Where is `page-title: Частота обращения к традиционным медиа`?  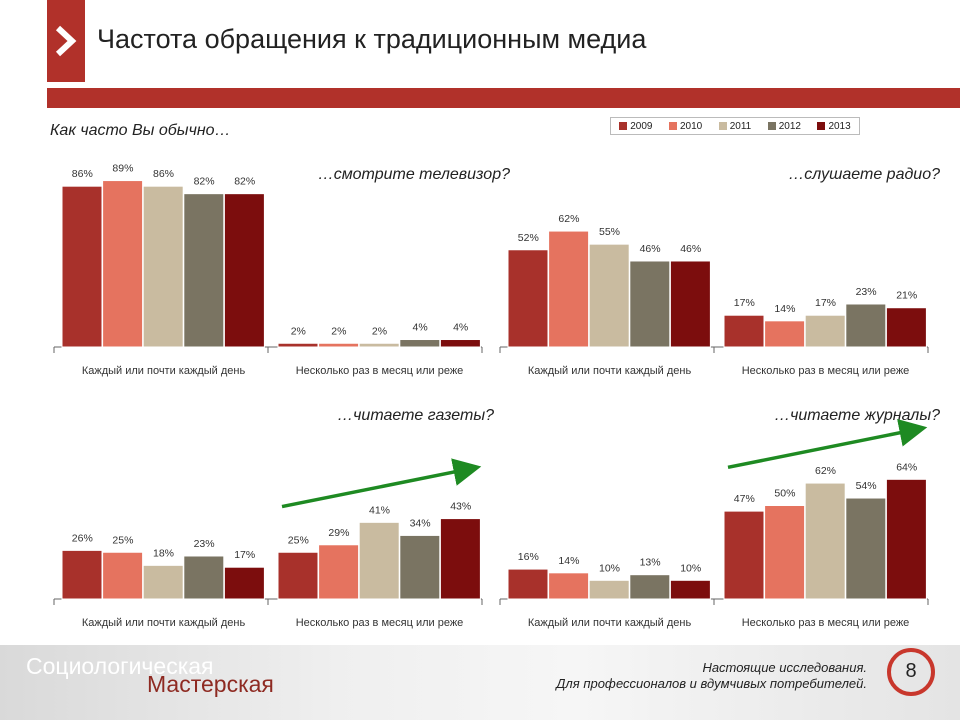
page-title: Частота обращения к традиционным медиа is located at coordinates (372, 39).